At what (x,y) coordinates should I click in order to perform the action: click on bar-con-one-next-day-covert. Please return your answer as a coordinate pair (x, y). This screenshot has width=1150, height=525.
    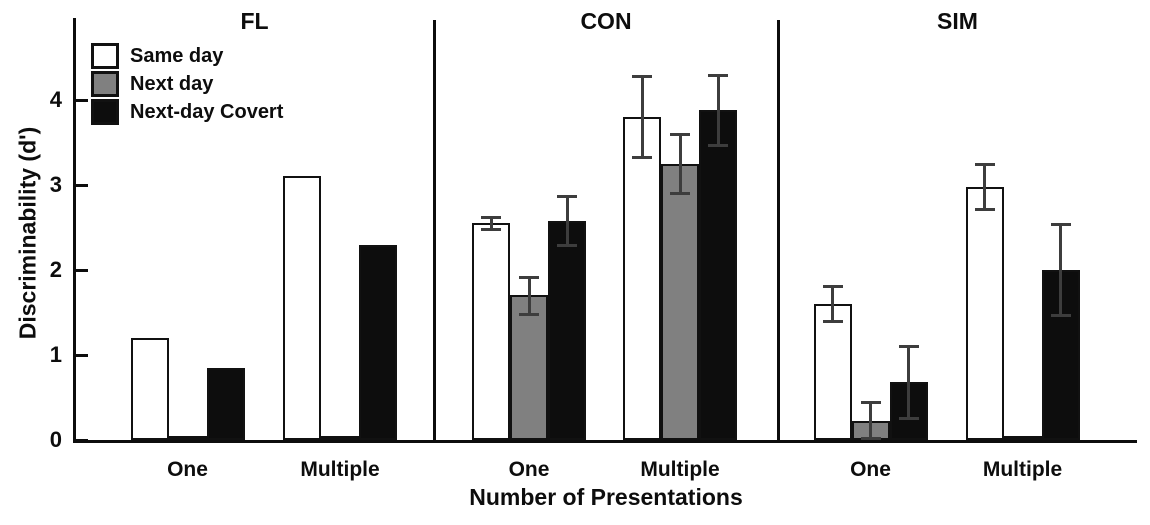
    Looking at the image, I should click on (567, 330).